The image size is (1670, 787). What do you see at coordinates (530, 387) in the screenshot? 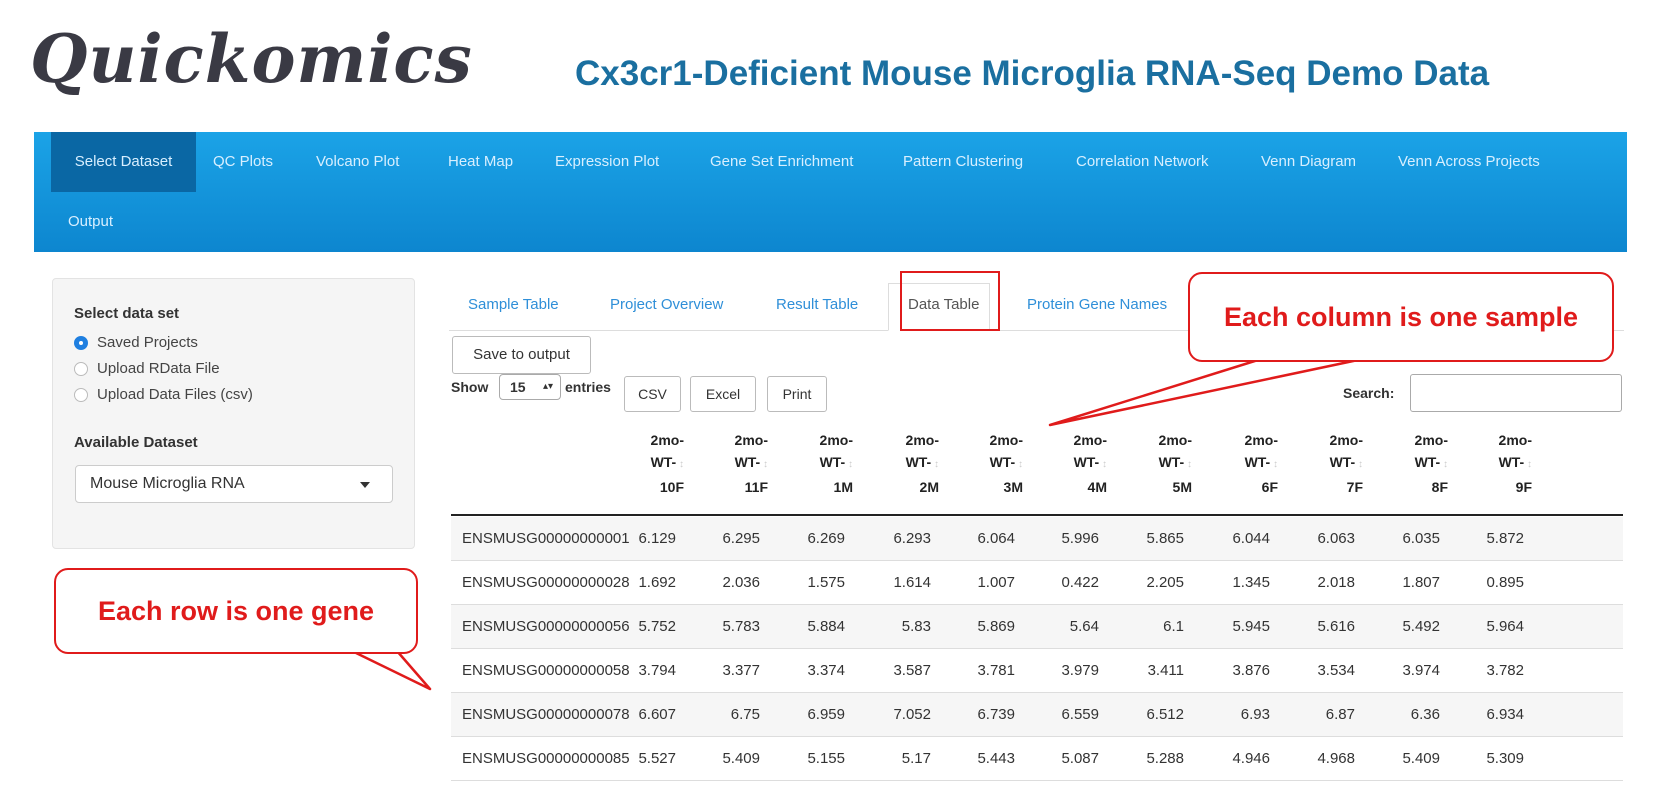
I see `entries-select: 15 ▴▾` at bounding box center [530, 387].